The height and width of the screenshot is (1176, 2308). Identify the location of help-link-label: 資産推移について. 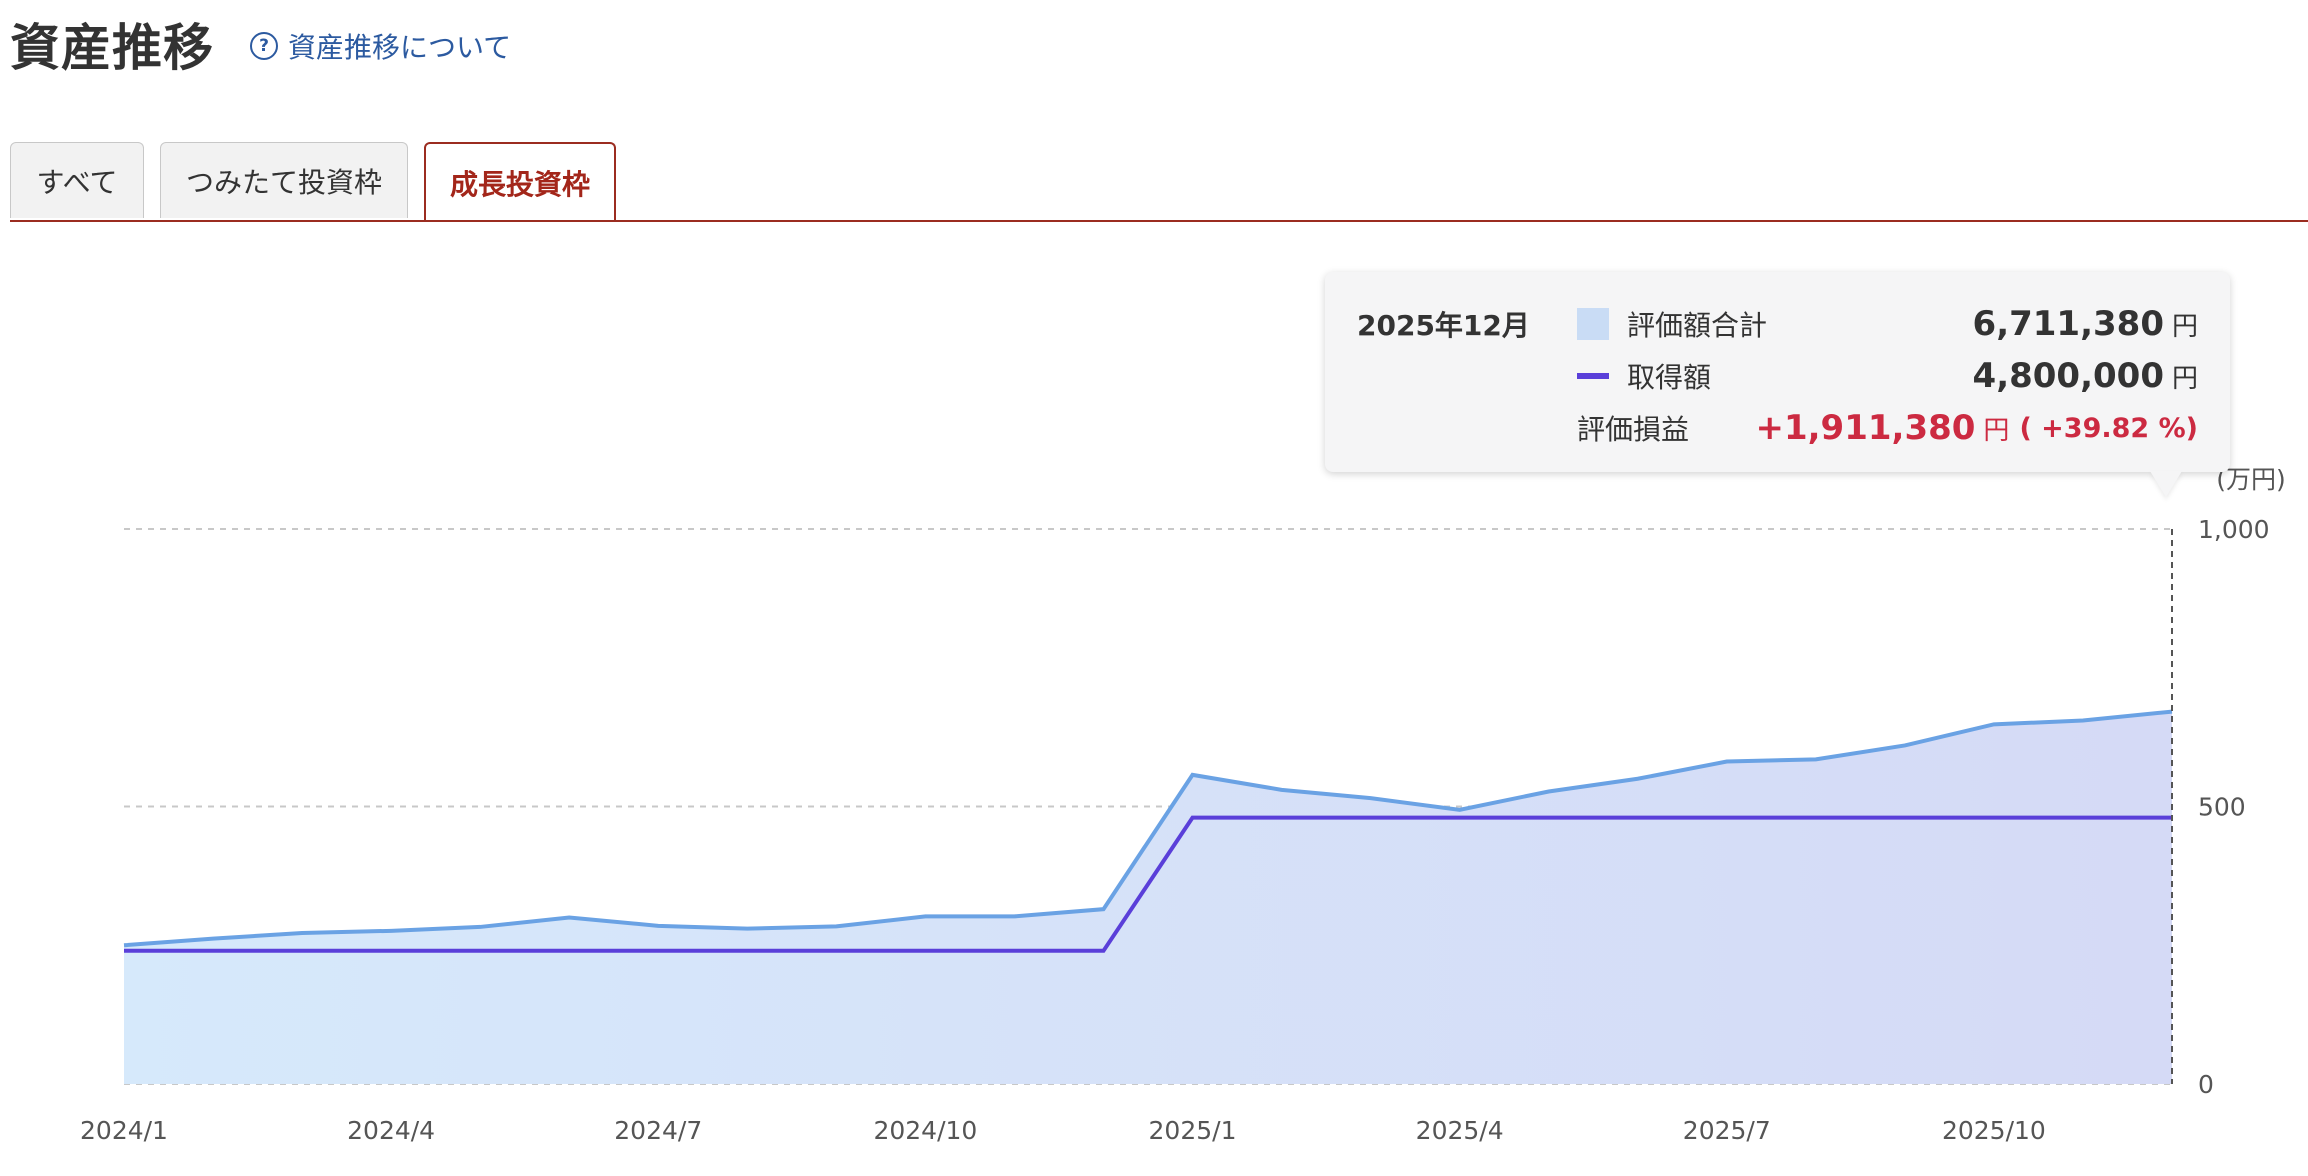
(400, 47).